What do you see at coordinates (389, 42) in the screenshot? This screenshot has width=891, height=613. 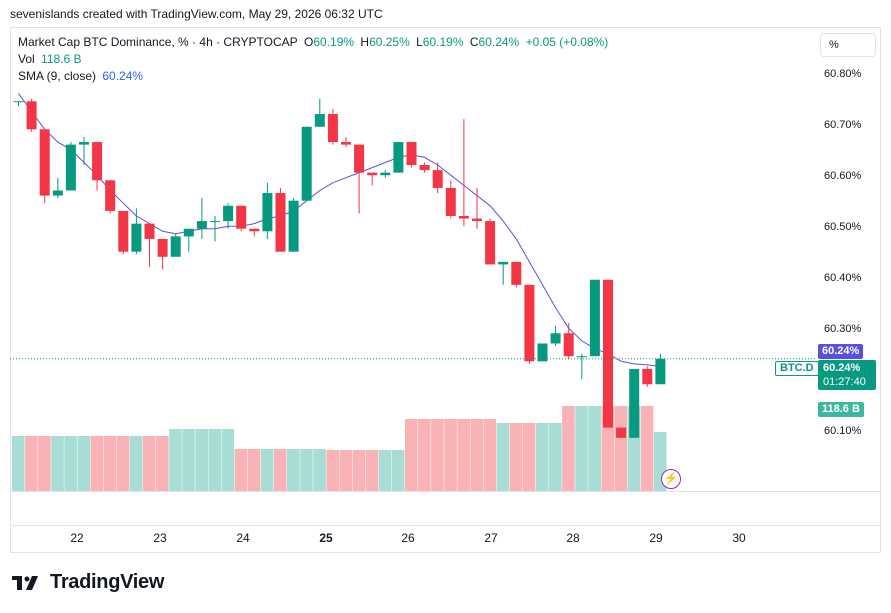 I see `legend-high: 60.25%` at bounding box center [389, 42].